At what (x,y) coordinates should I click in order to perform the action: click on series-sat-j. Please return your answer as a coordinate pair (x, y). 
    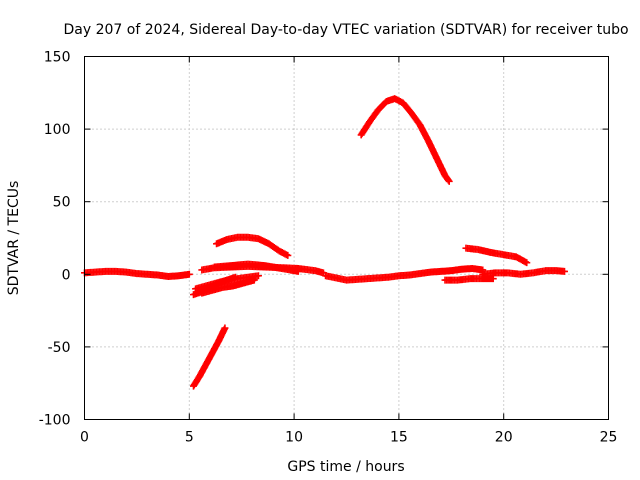
    Looking at the image, I should click on (405, 140).